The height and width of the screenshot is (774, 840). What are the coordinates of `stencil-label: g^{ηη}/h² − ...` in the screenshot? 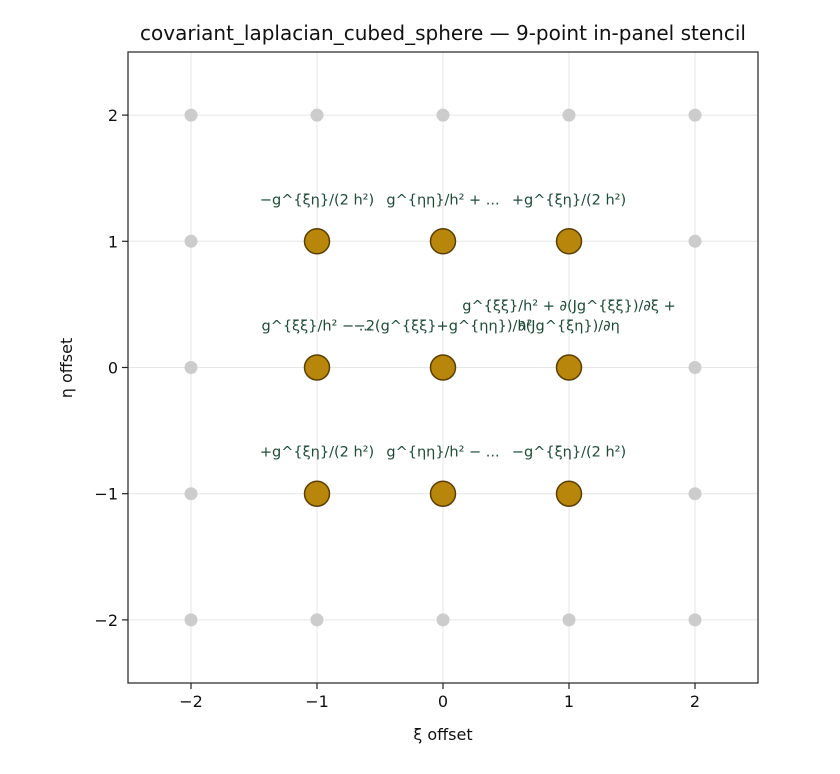 It's located at (442, 453).